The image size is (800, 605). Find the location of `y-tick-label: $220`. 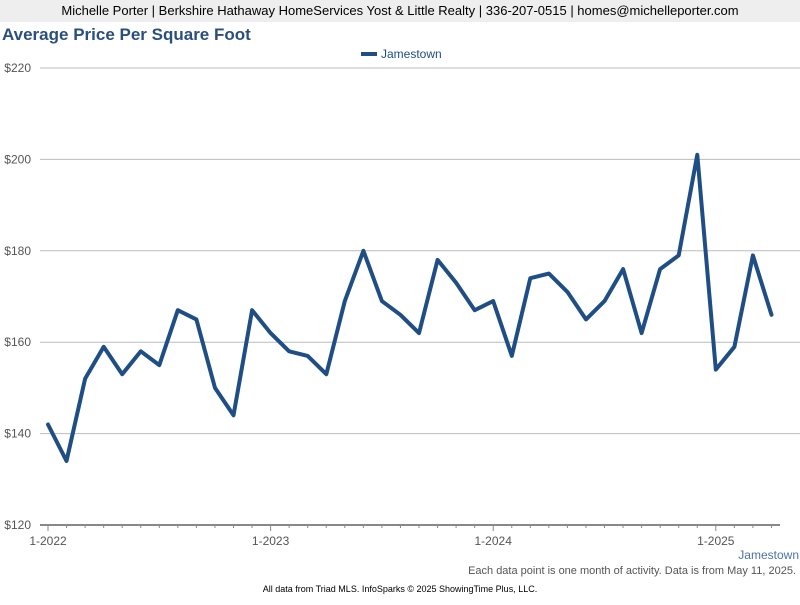

y-tick-label: $220 is located at coordinates (17, 68).